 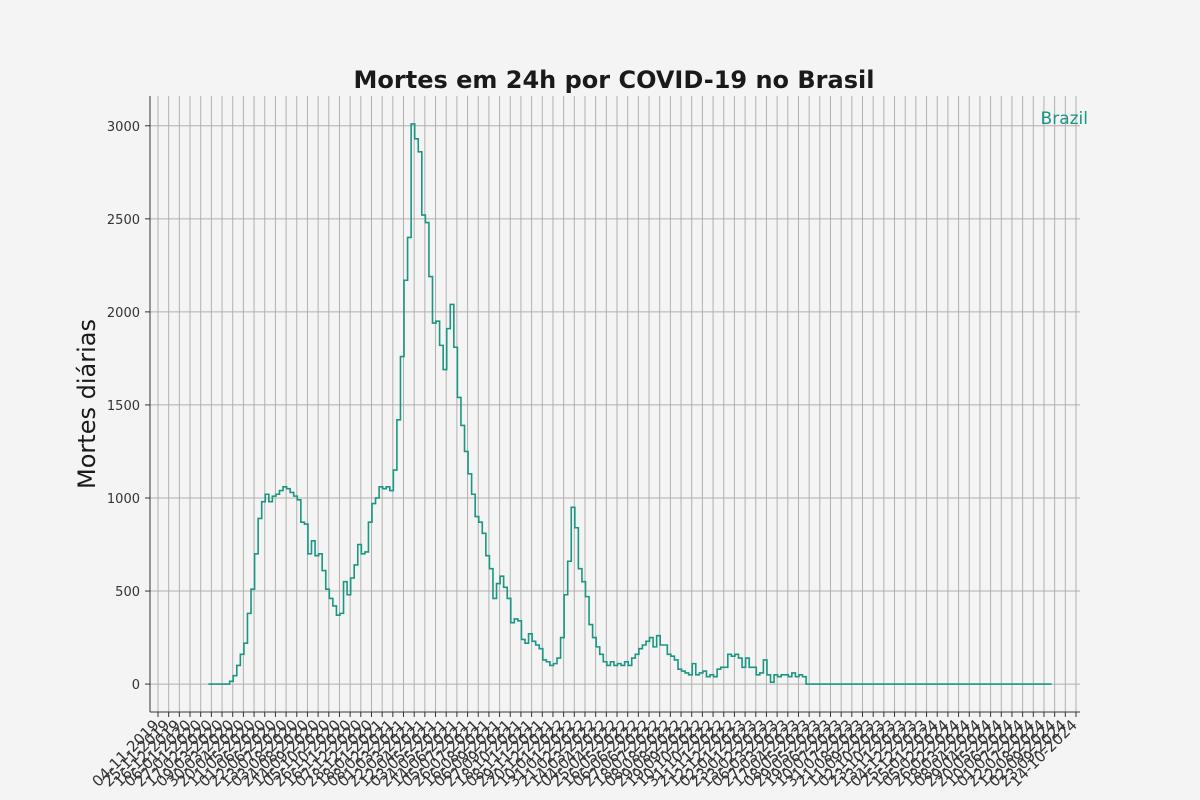 What do you see at coordinates (1064, 119) in the screenshot?
I see `legend-entry-brazil: Brazil` at bounding box center [1064, 119].